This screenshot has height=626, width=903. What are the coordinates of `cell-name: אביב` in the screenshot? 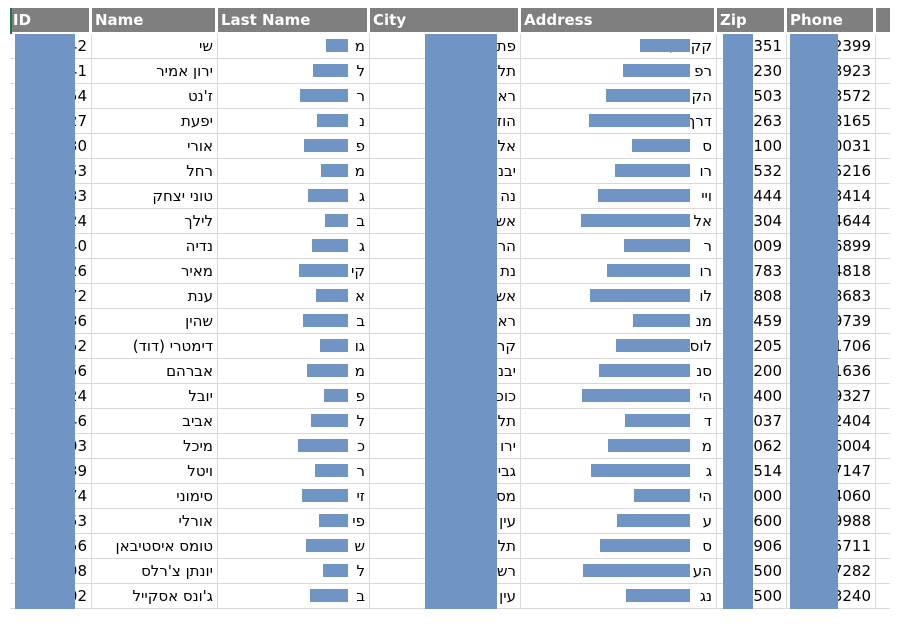 It's located at (155, 421).